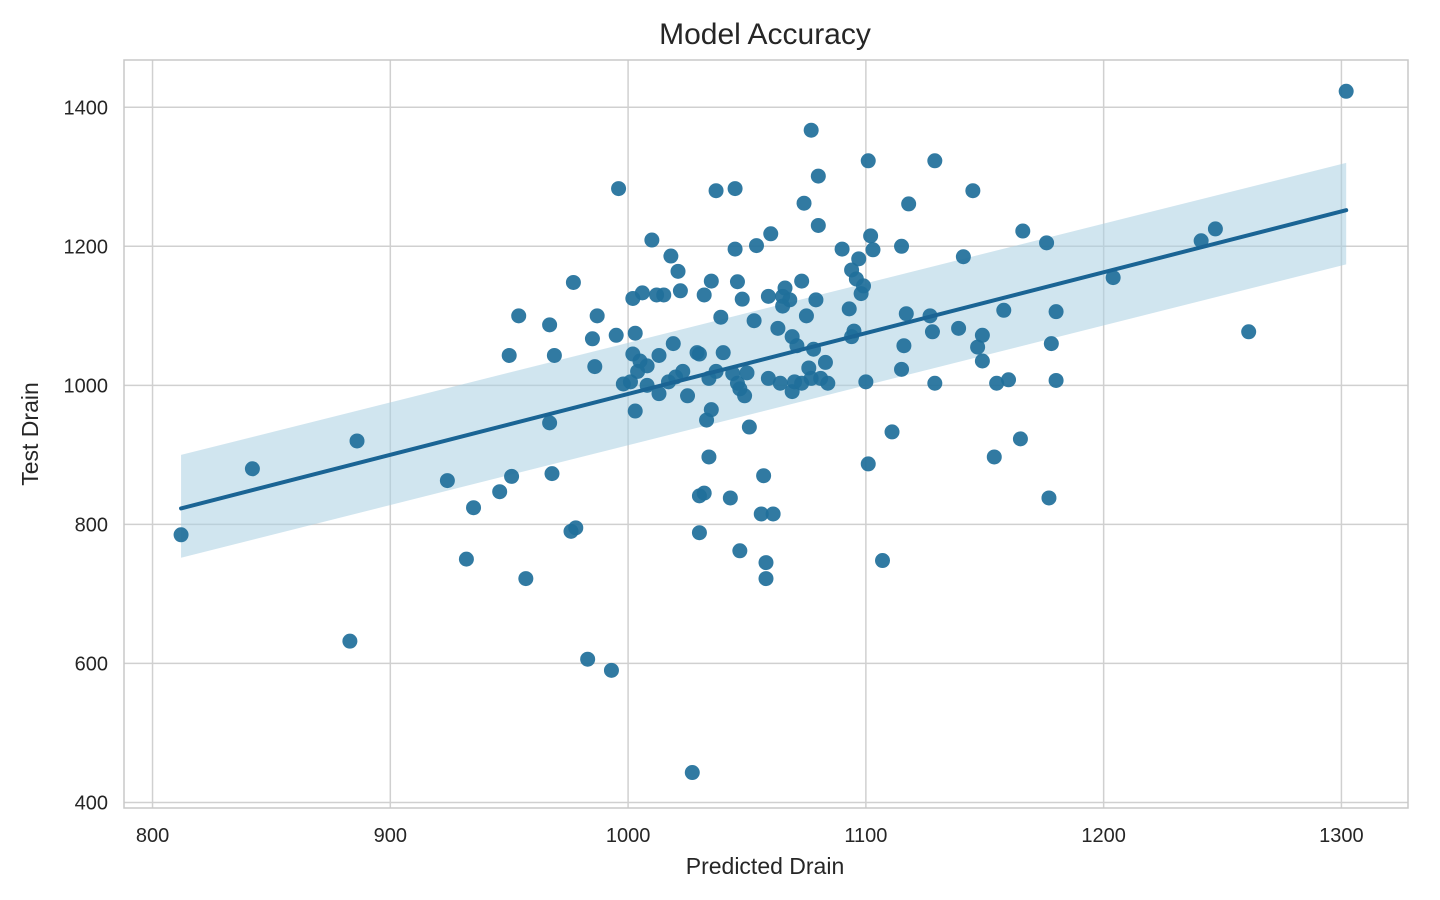 The width and height of the screenshot is (1440, 900). What do you see at coordinates (86, 386) in the screenshot?
I see `y-tick-label: 1000` at bounding box center [86, 386].